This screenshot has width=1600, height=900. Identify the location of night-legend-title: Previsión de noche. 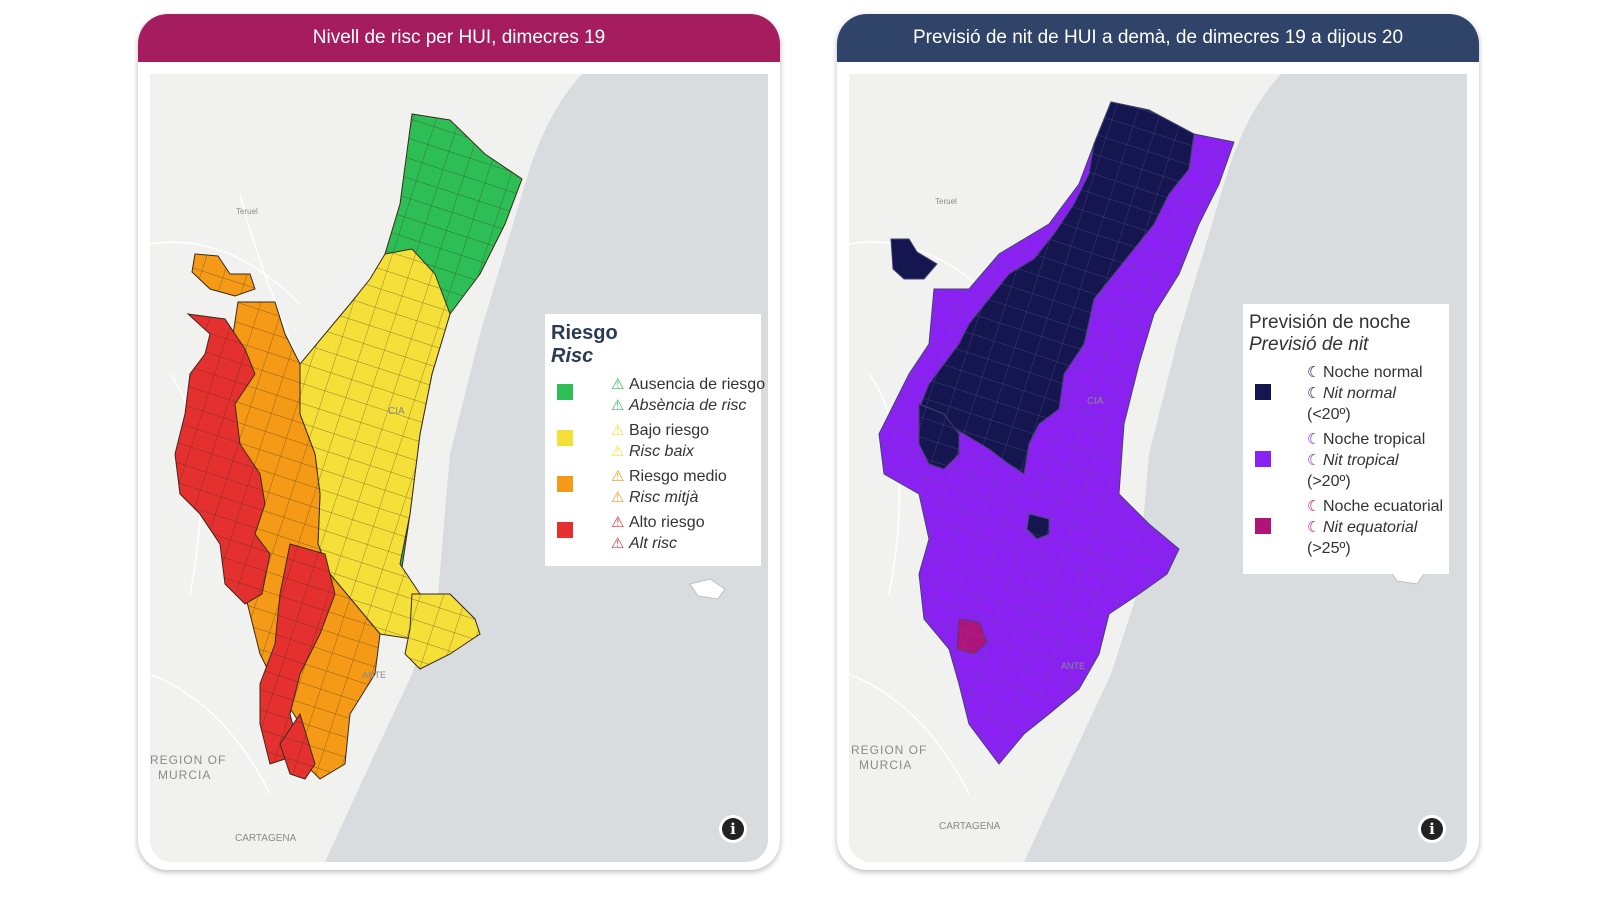
(1330, 322).